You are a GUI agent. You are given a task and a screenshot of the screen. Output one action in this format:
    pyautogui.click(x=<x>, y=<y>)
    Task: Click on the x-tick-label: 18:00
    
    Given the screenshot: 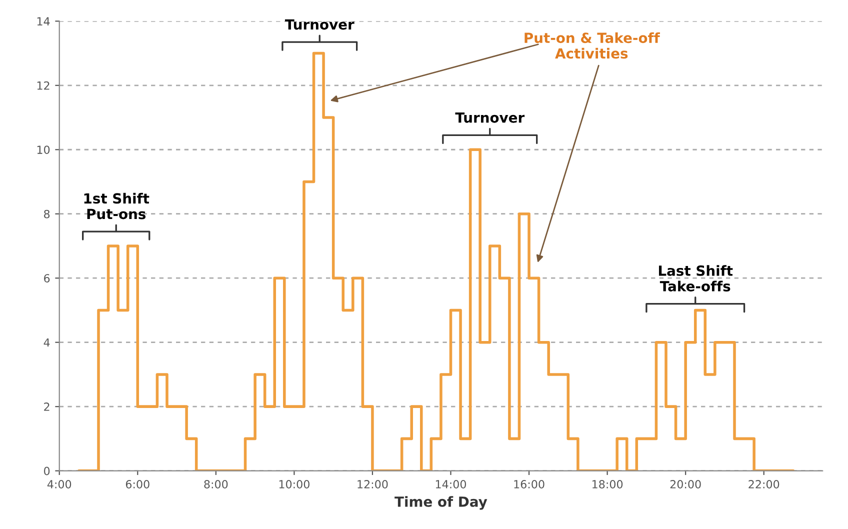 What is the action you would take?
    pyautogui.click(x=607, y=484)
    